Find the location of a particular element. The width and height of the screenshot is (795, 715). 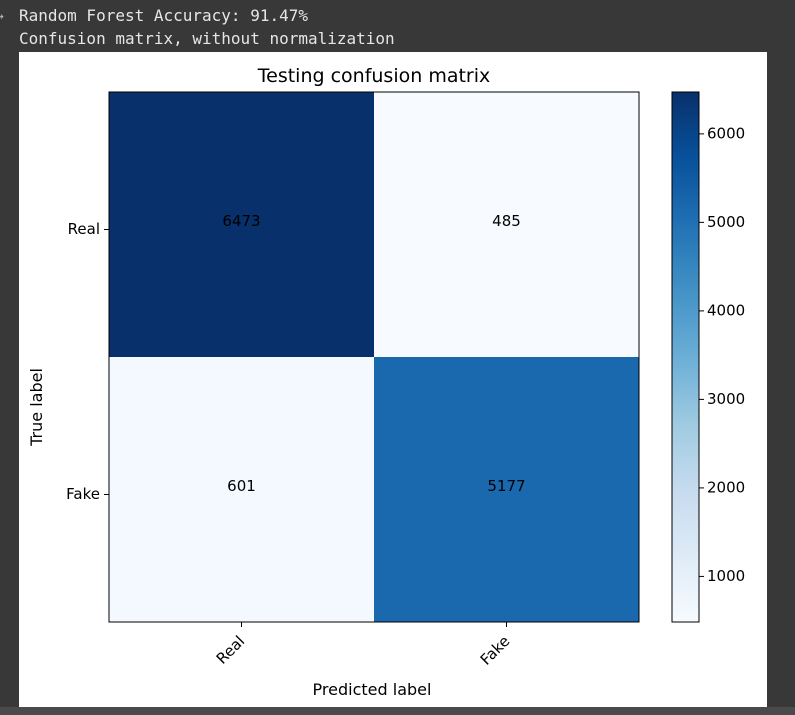

cell-value-label: 601 is located at coordinates (241, 486).